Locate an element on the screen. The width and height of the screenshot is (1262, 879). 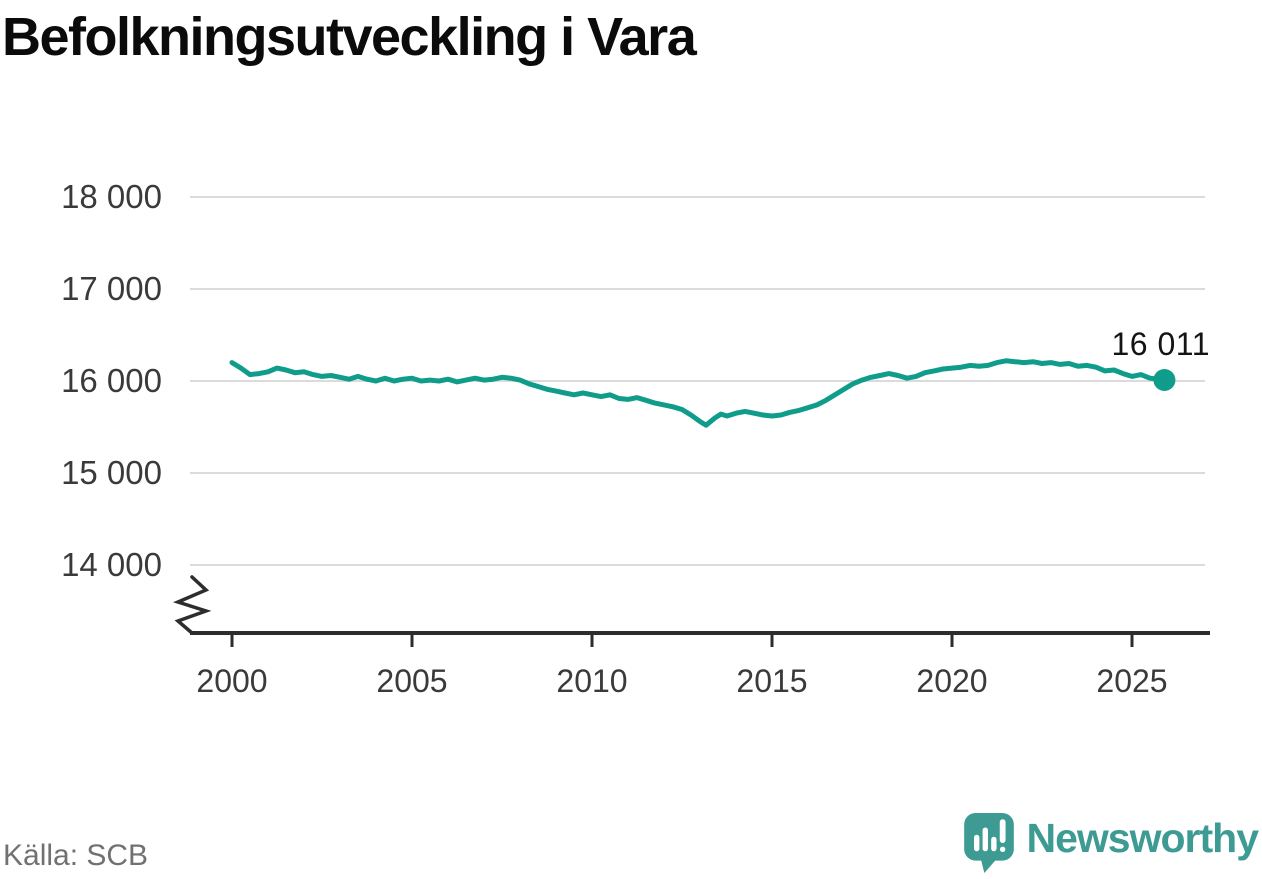
x-axis-tick-label: 2025 is located at coordinates (1131, 681).